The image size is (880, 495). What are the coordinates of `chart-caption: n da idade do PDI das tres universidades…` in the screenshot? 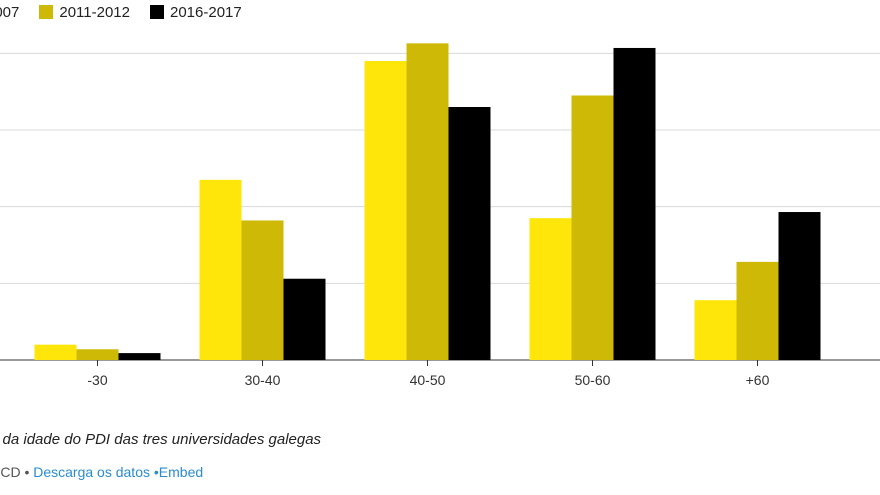 It's located at (161, 439).